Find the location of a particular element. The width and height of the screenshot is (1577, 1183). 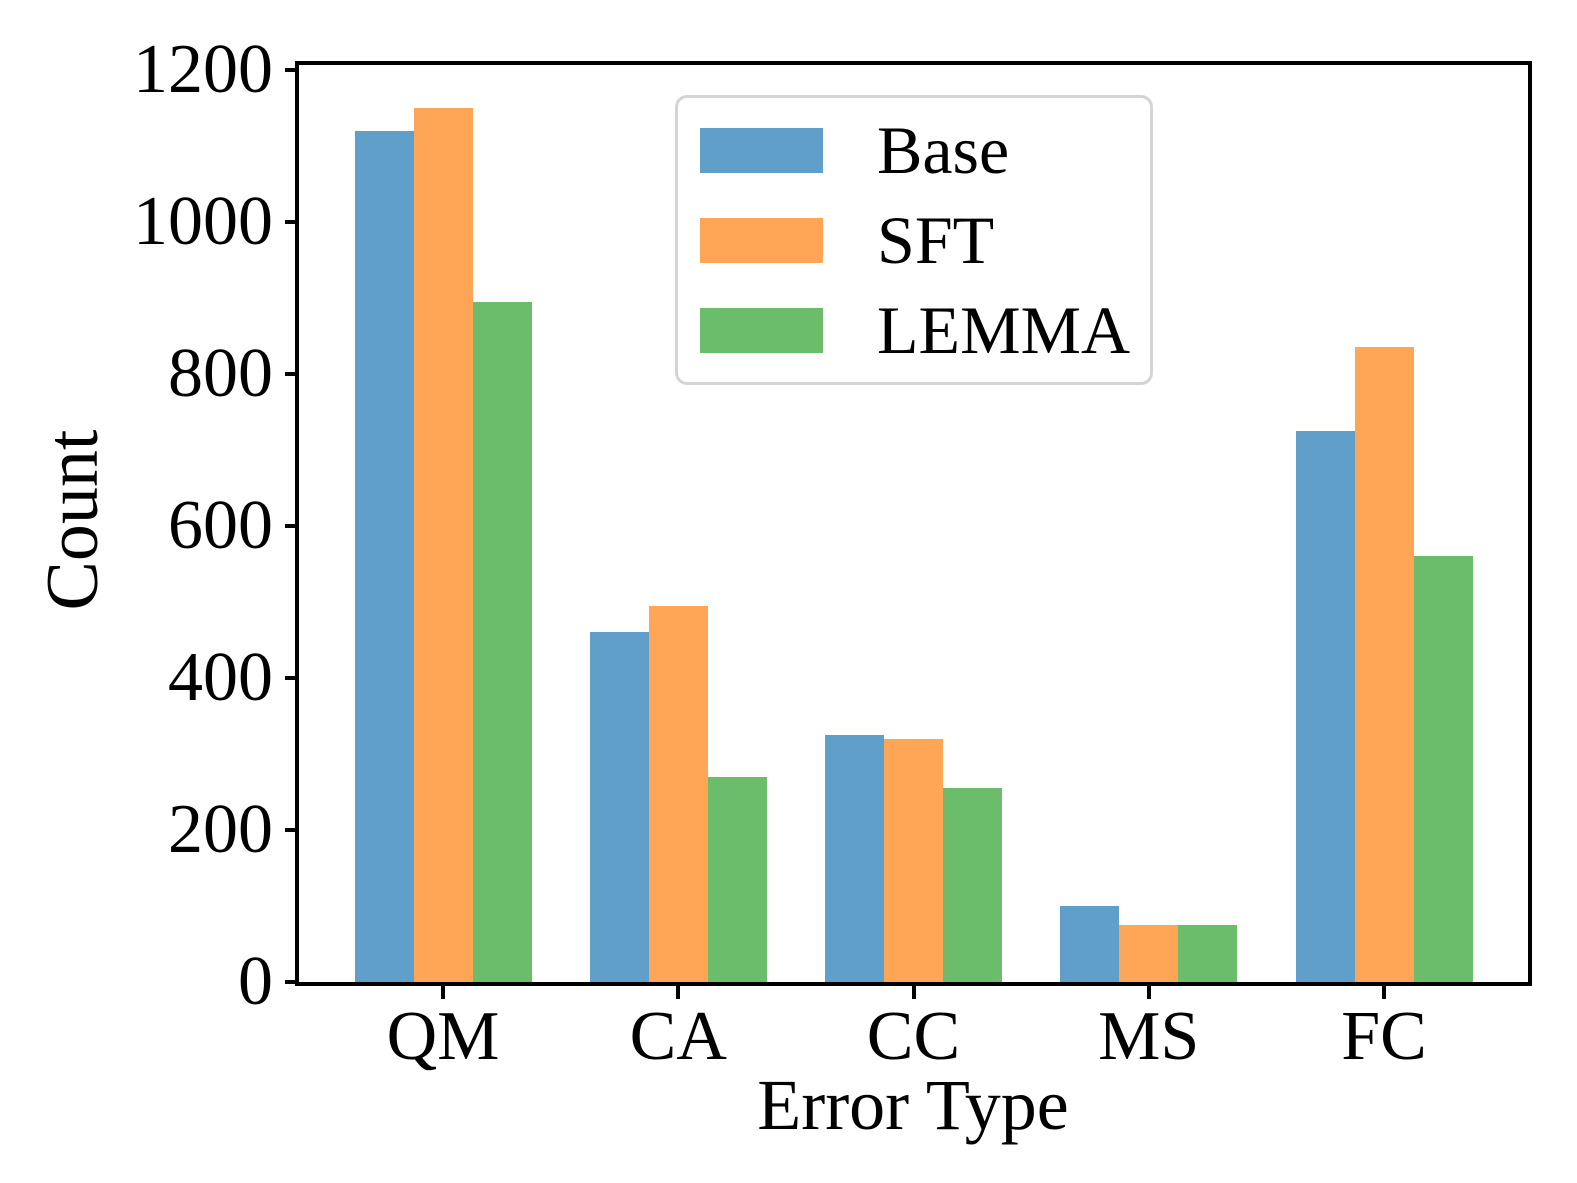

bar-lemma-qm is located at coordinates (502, 641).